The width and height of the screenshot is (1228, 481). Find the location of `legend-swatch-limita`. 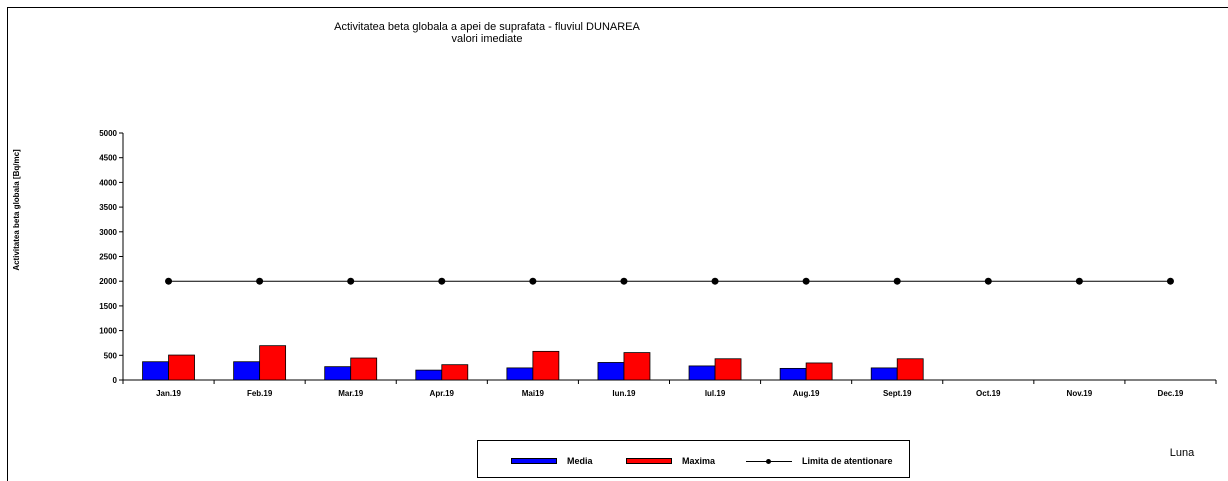

legend-swatch-limita is located at coordinates (769, 461).